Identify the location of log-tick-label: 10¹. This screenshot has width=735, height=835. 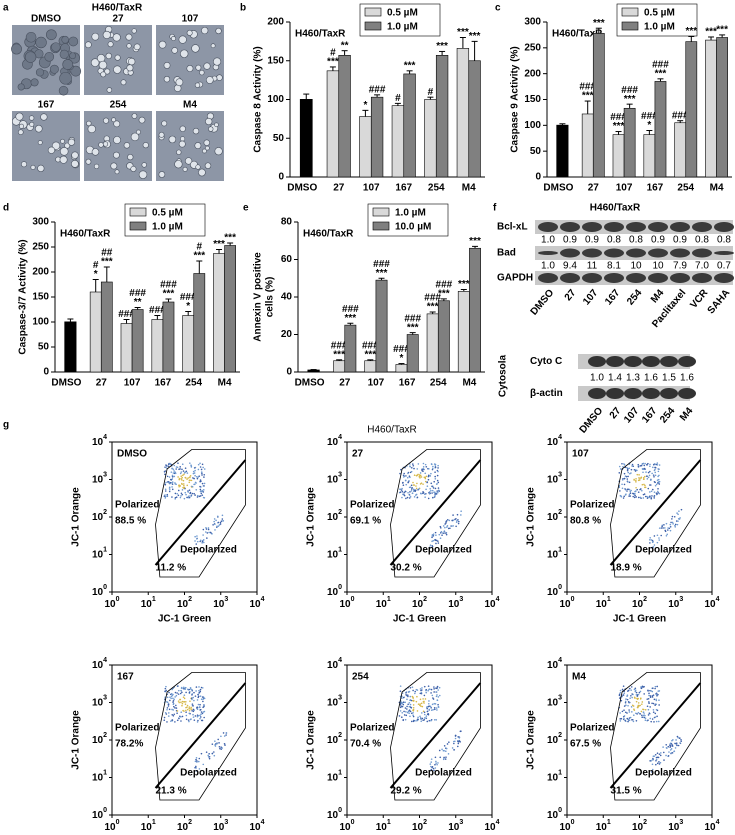
(99, 776).